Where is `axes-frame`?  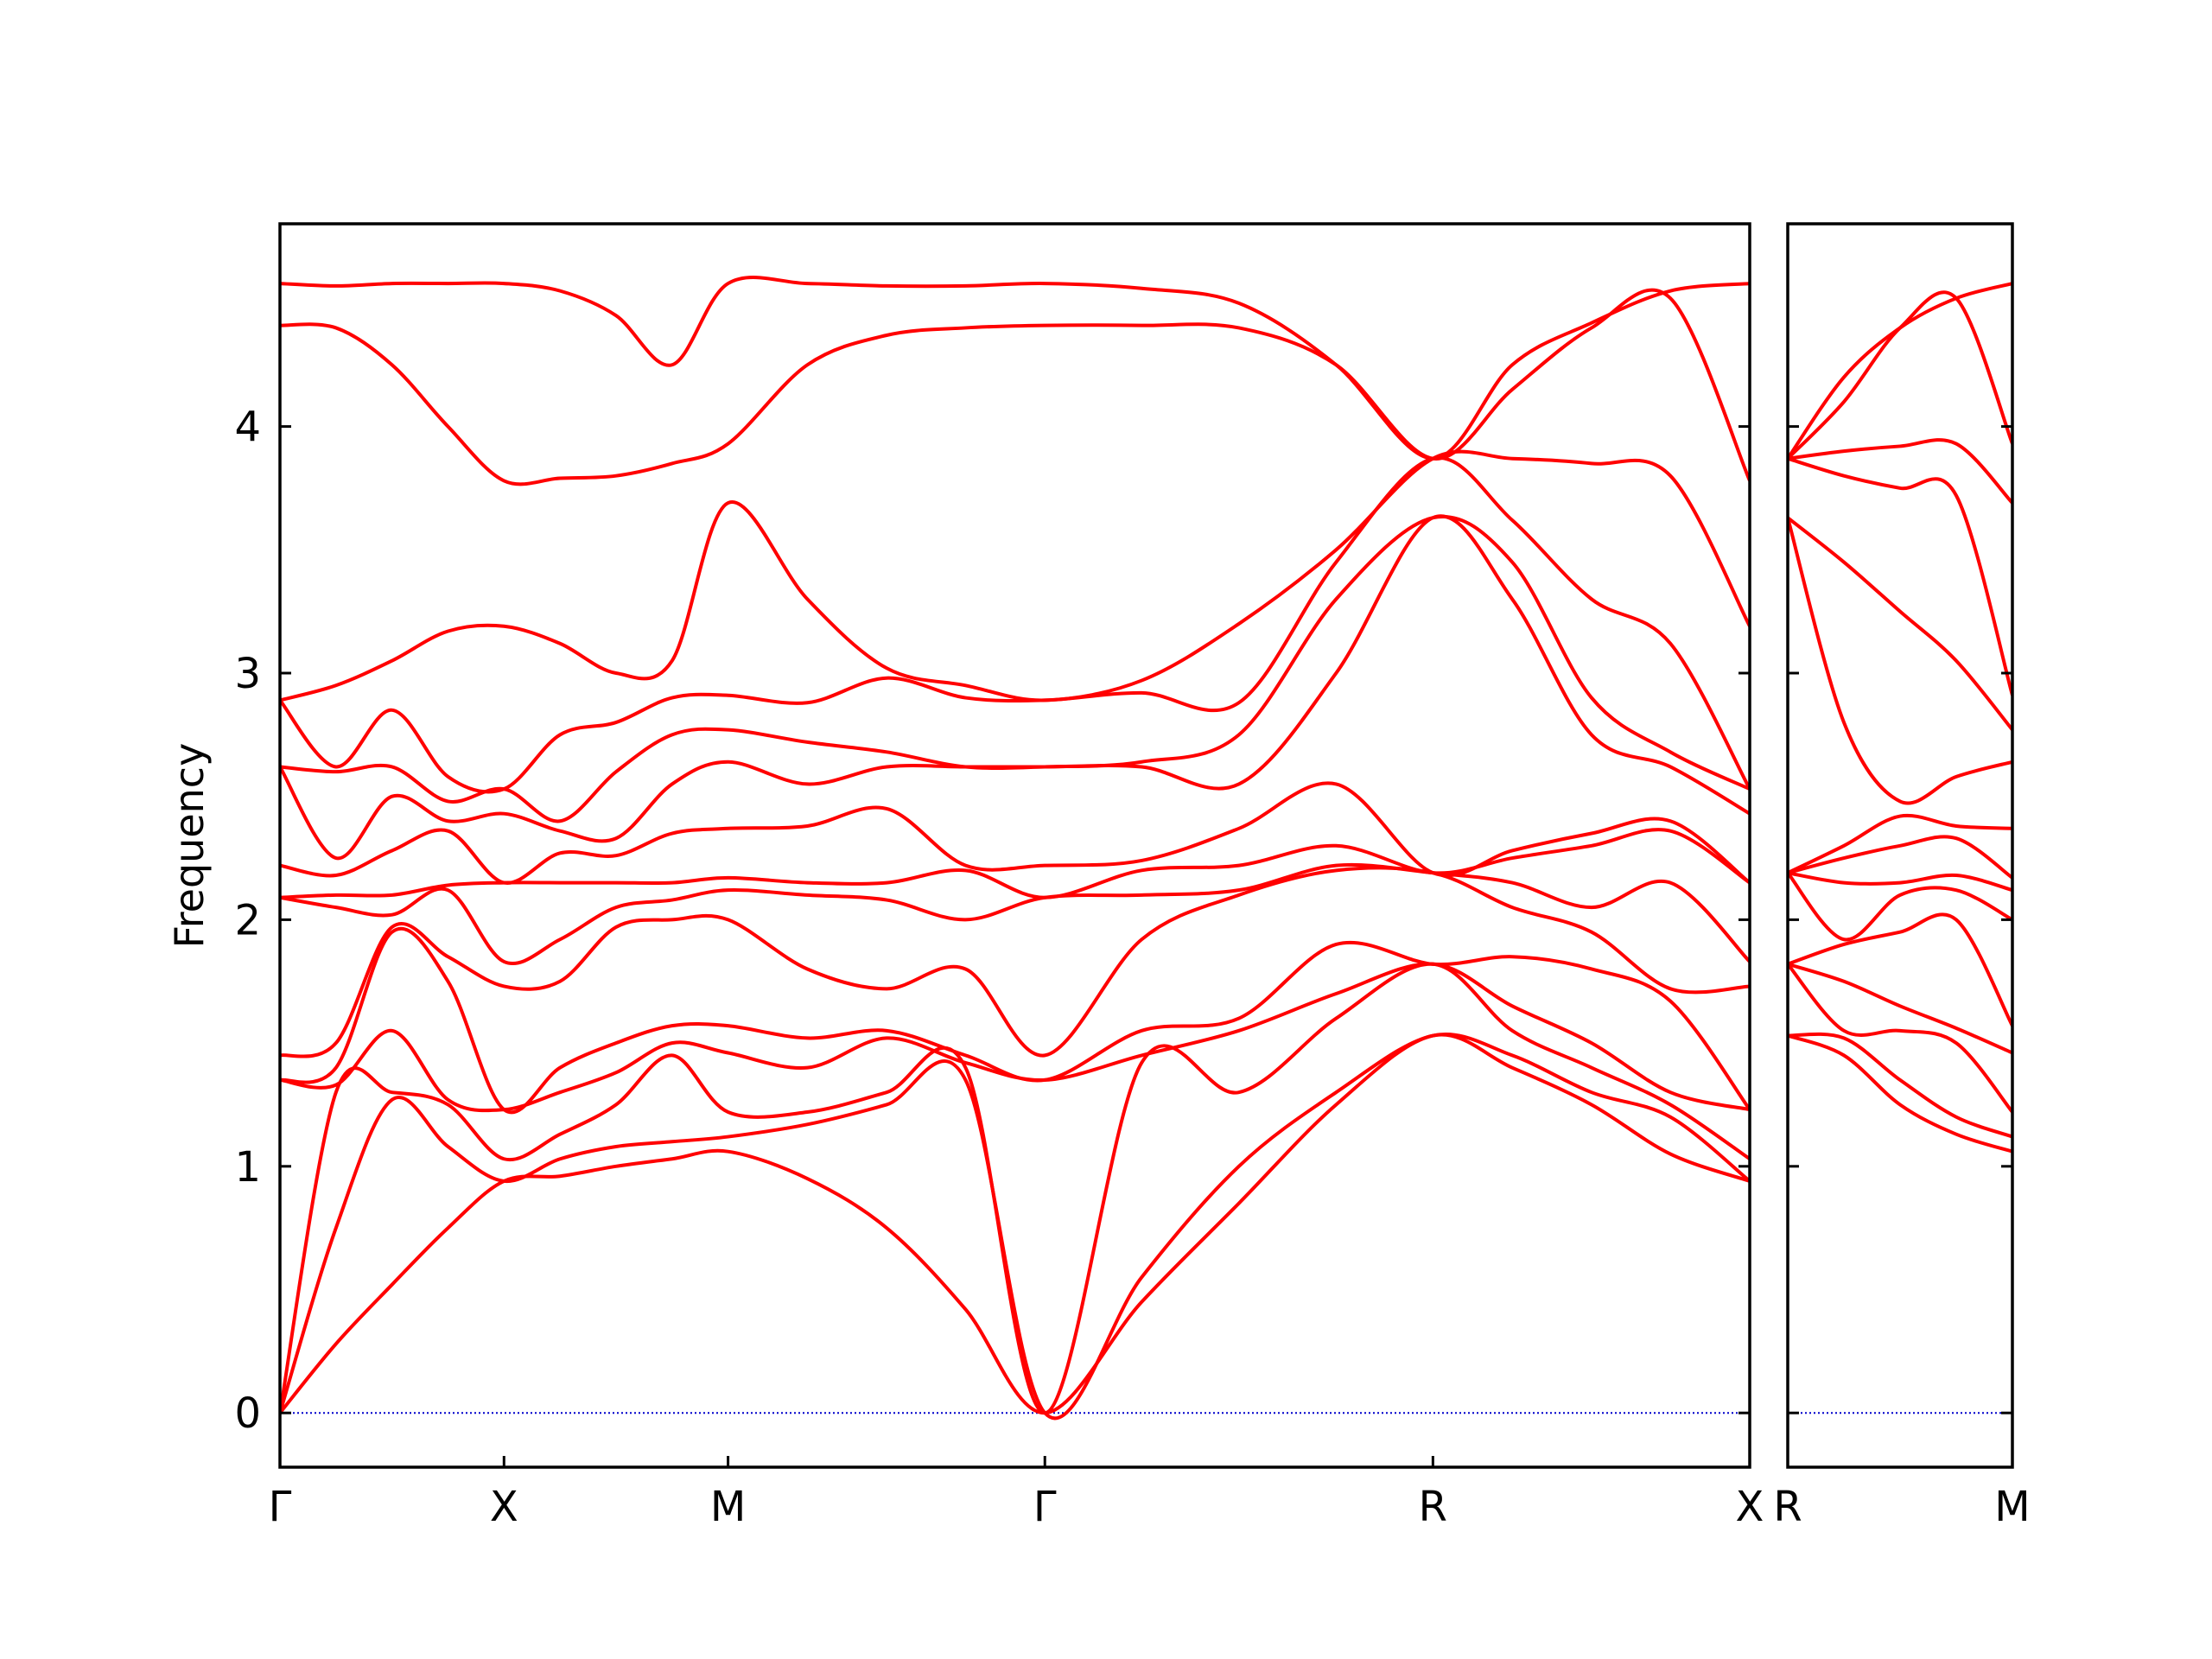 axes-frame is located at coordinates (1900, 845).